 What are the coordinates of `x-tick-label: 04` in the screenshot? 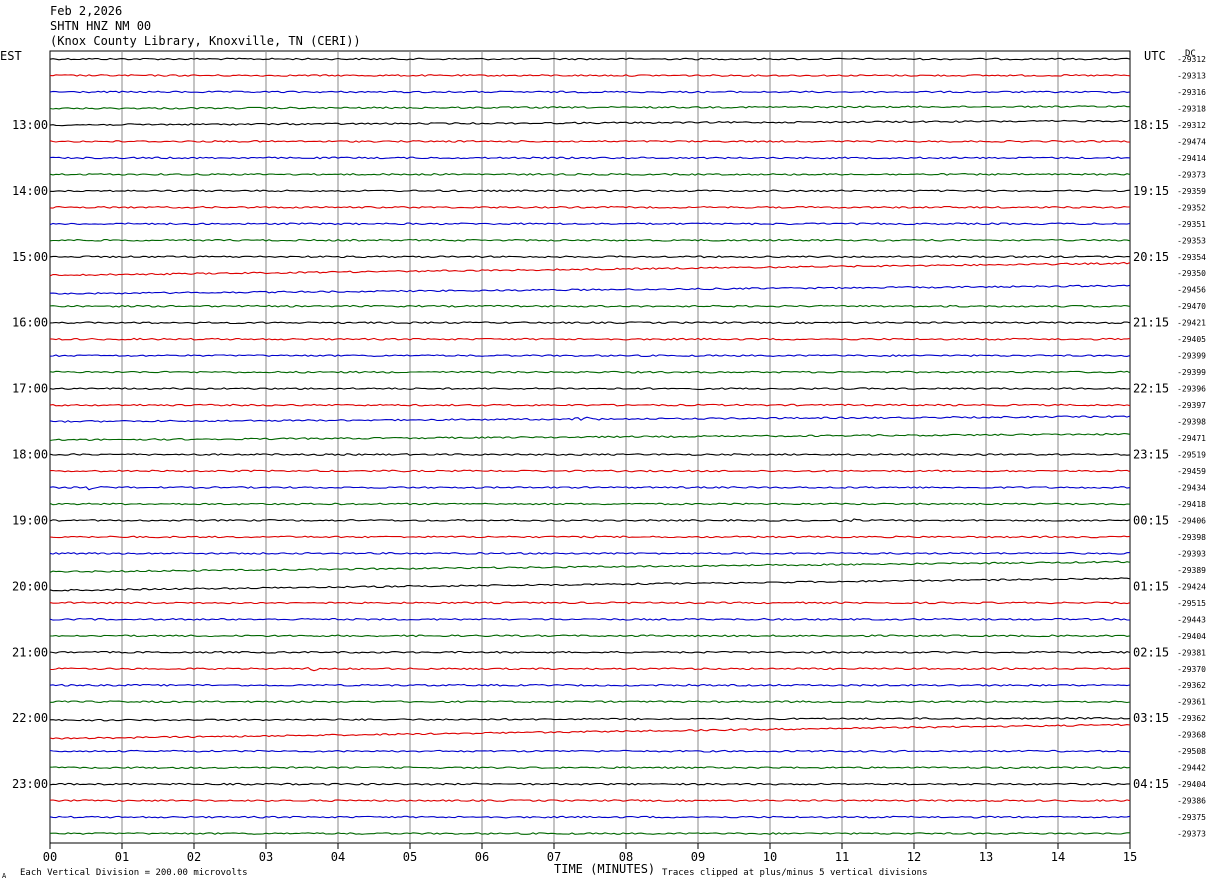 It's located at (338, 857).